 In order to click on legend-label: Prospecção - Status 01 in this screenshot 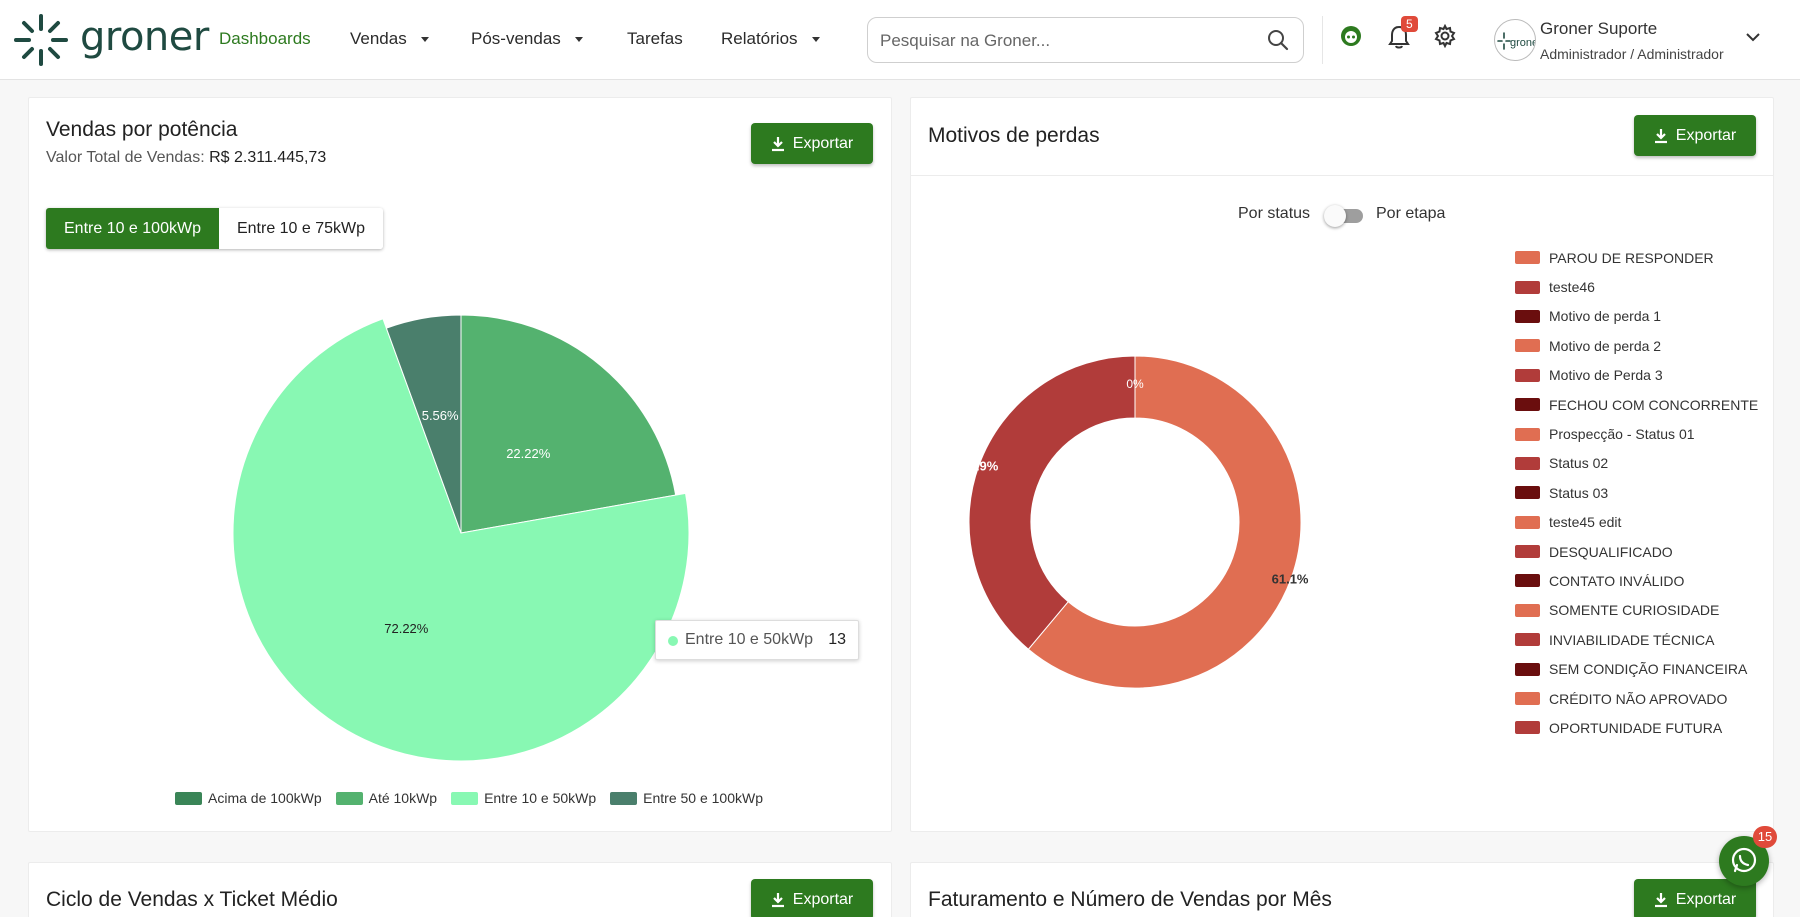, I will do `click(1622, 434)`.